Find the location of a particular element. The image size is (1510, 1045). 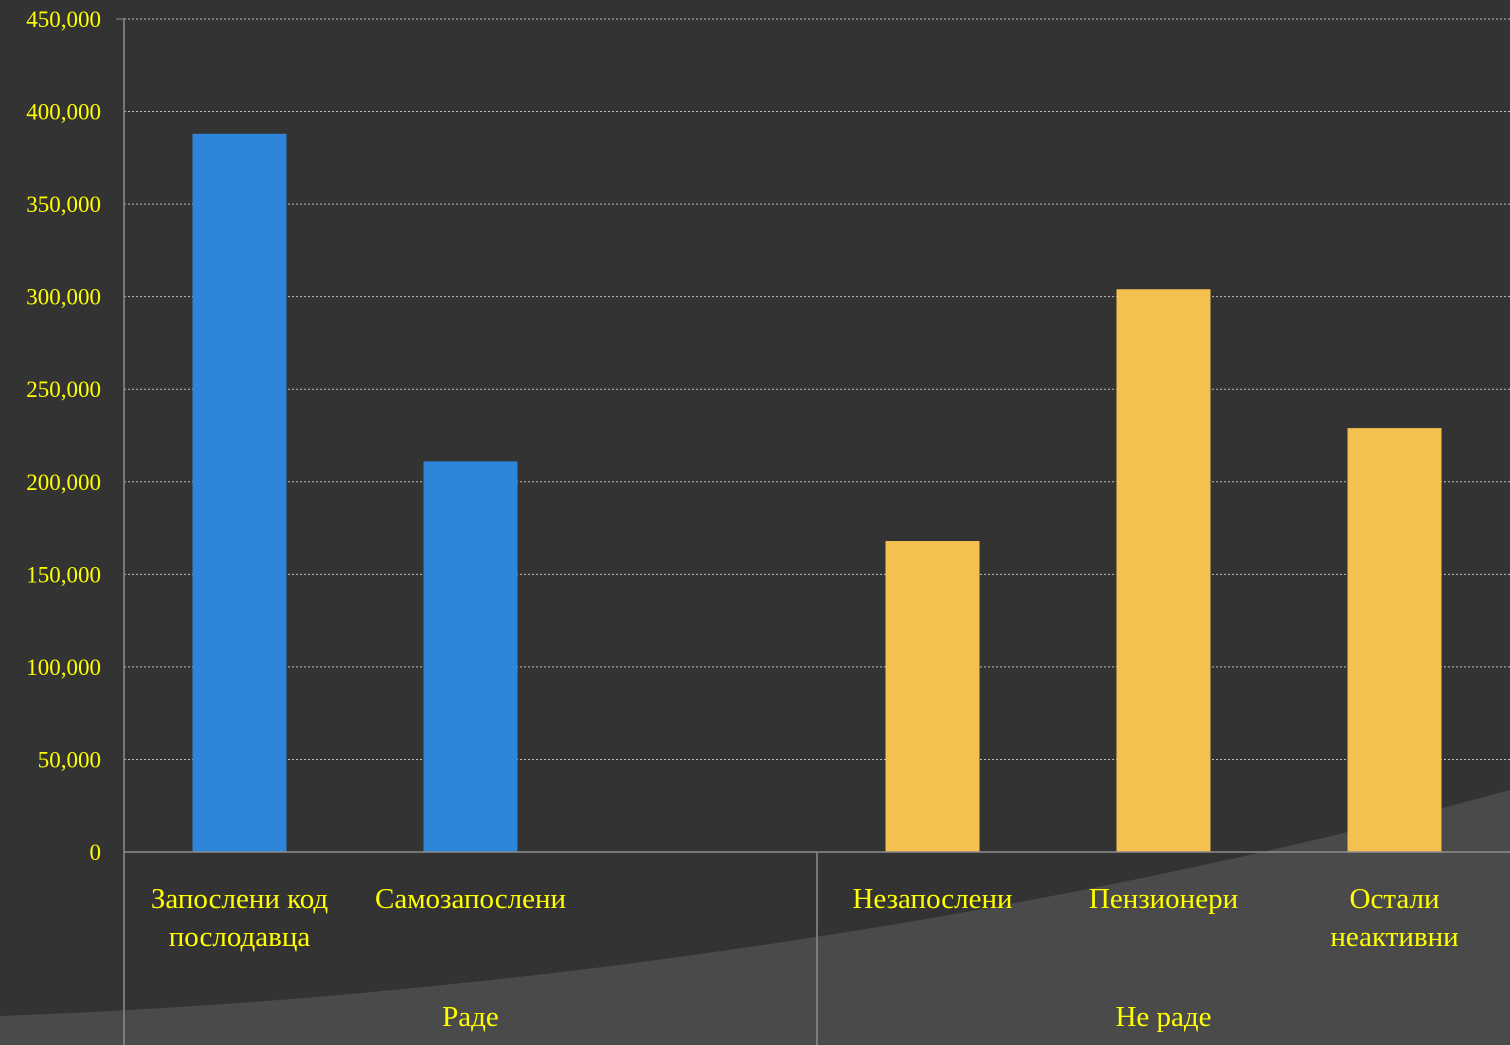

y-tick-label: 50,000 is located at coordinates (69, 759).